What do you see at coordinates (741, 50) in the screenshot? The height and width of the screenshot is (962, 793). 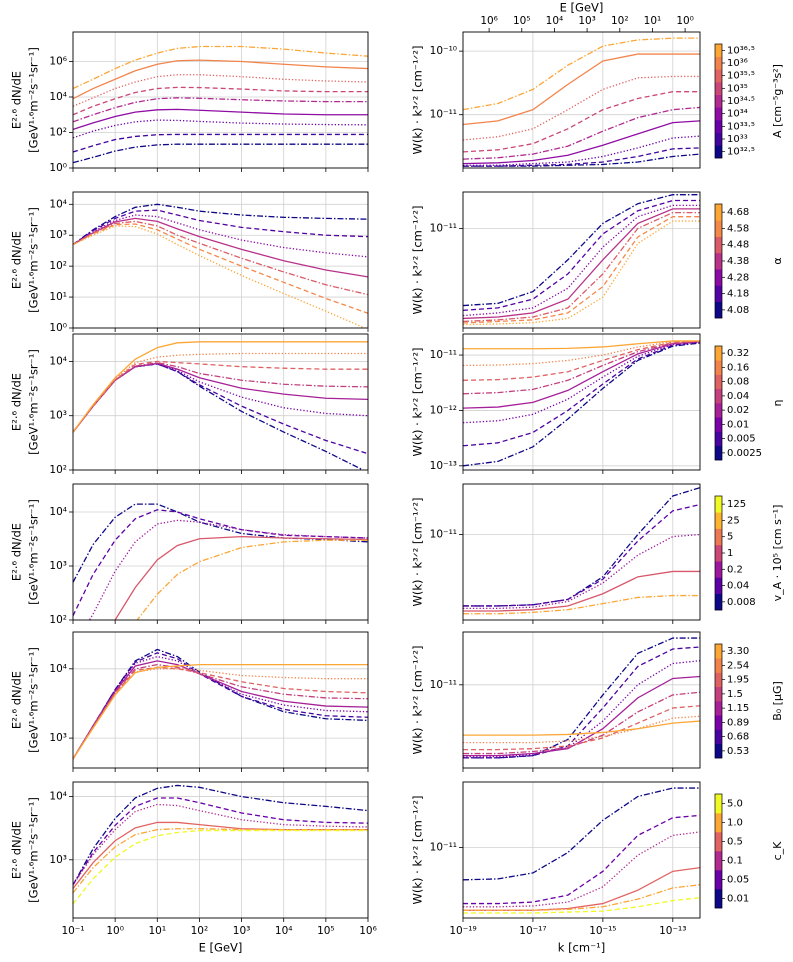 I see `colorbar-tick-label: 10³⁶·⁵` at bounding box center [741, 50].